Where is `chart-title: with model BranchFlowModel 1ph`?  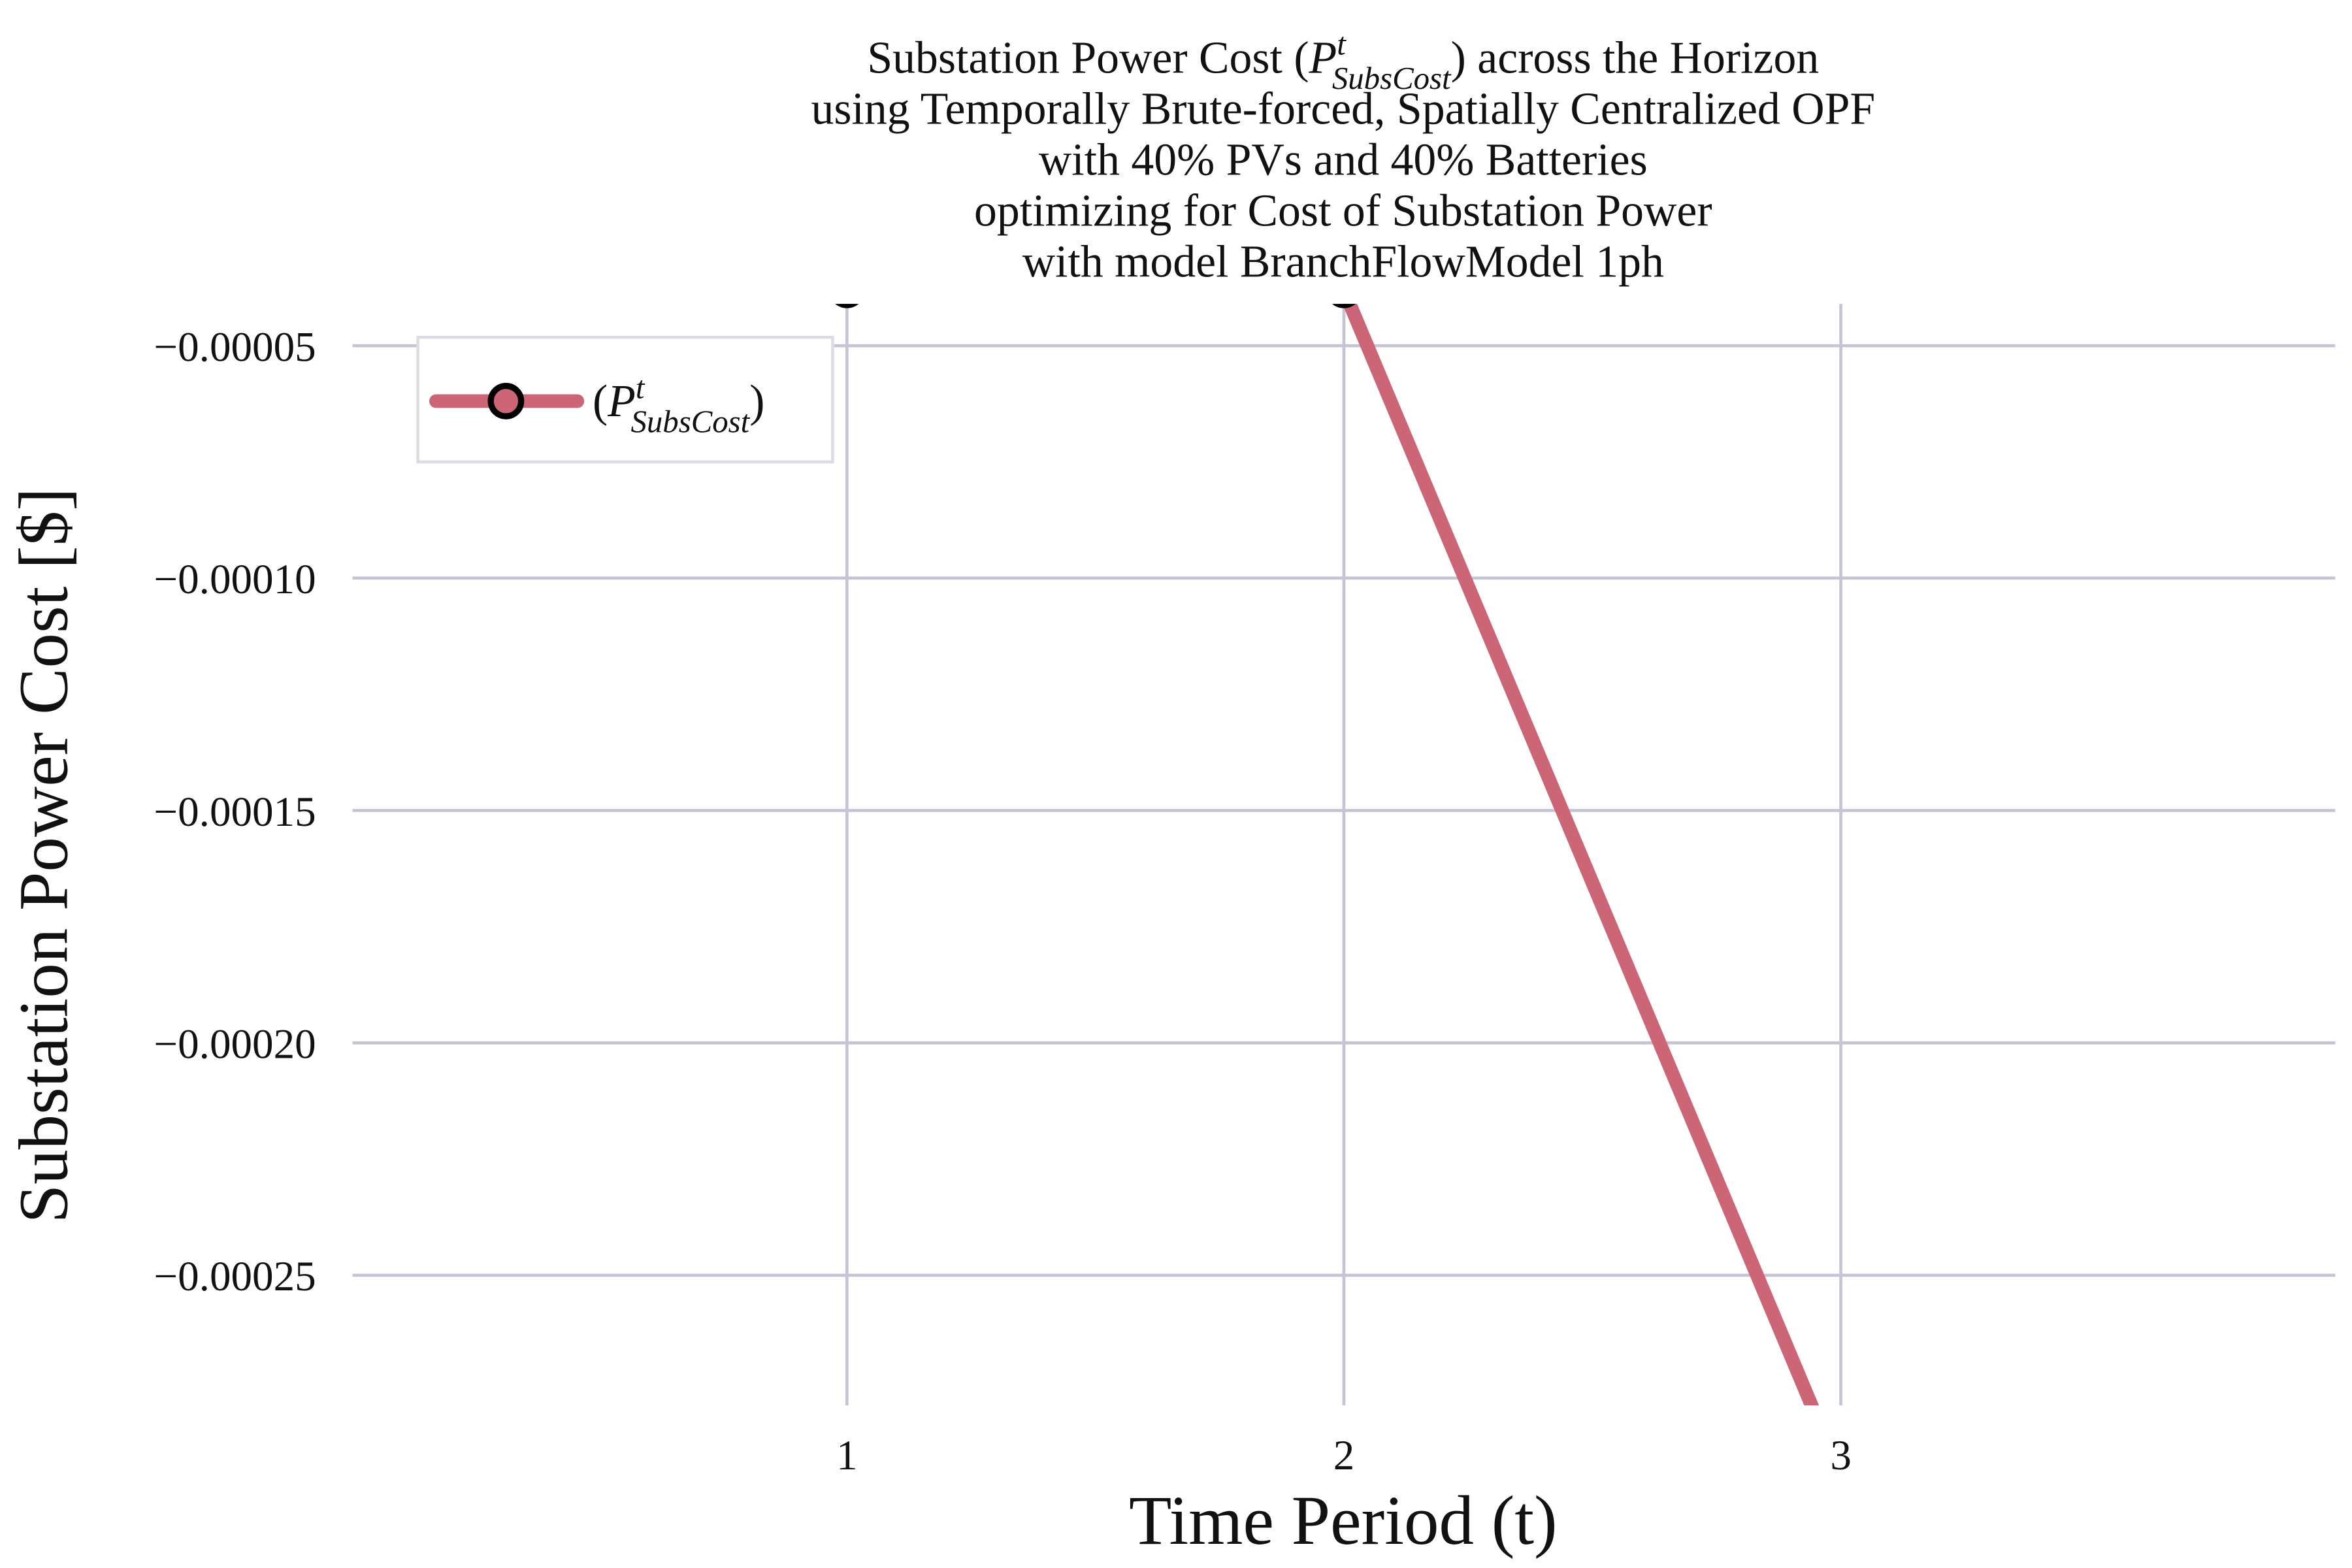 chart-title: with model BranchFlowModel 1ph is located at coordinates (1343, 262).